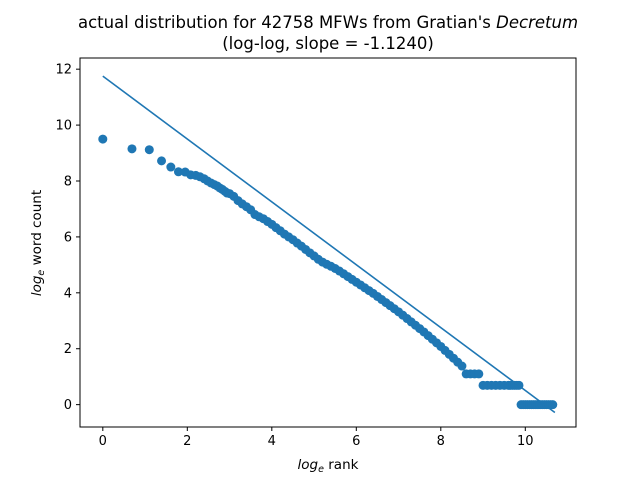  I want to click on y-tick-label: 8, so click(68, 182).